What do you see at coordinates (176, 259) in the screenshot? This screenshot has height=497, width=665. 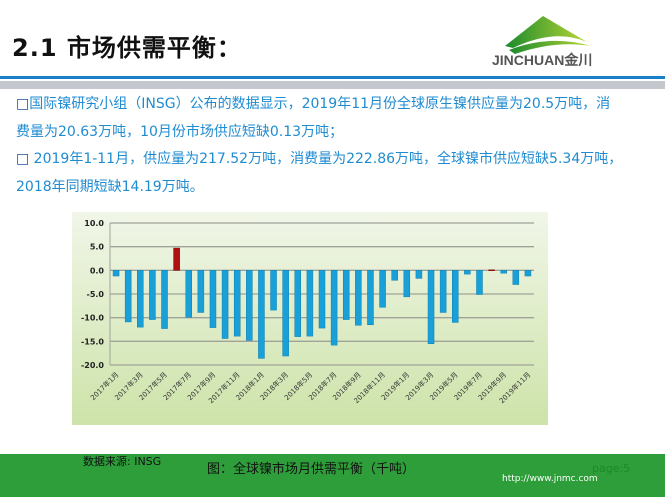 I see `bar-2017年6月` at bounding box center [176, 259].